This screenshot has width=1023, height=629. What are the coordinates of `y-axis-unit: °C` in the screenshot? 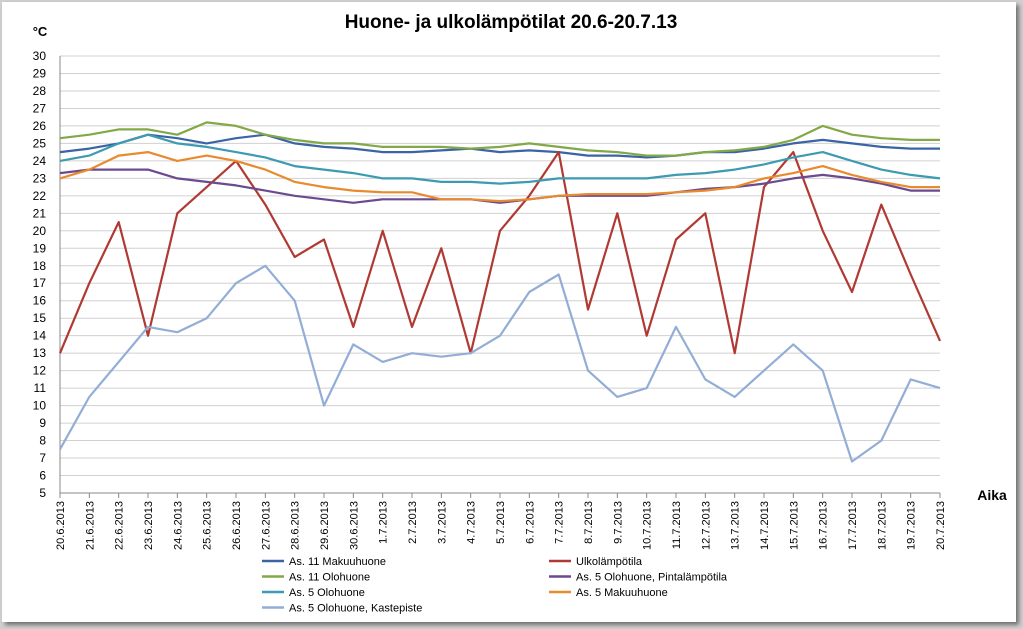 It's located at (40, 31).